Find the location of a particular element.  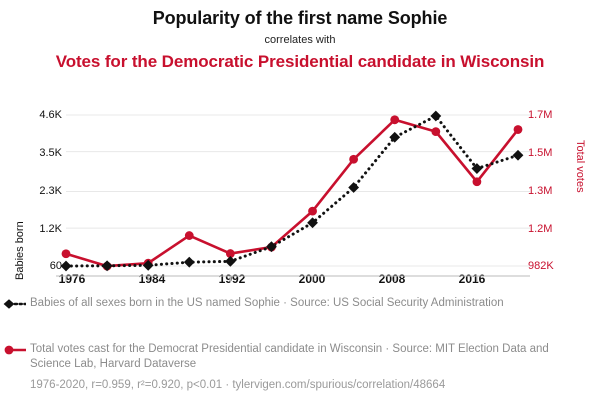

y-tick-left-4: 60 is located at coordinates (55, 266).